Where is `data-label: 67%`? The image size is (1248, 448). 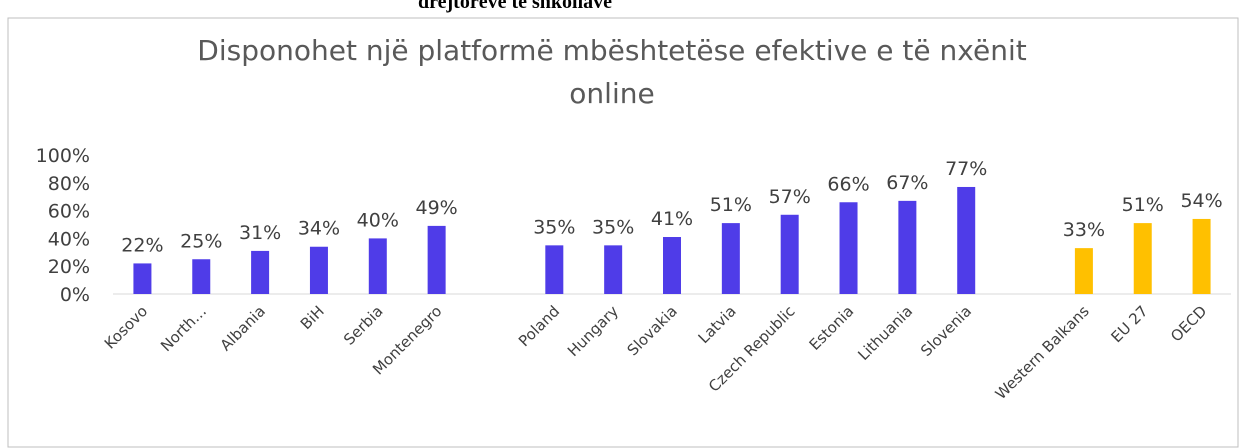 data-label: 67% is located at coordinates (907, 183).